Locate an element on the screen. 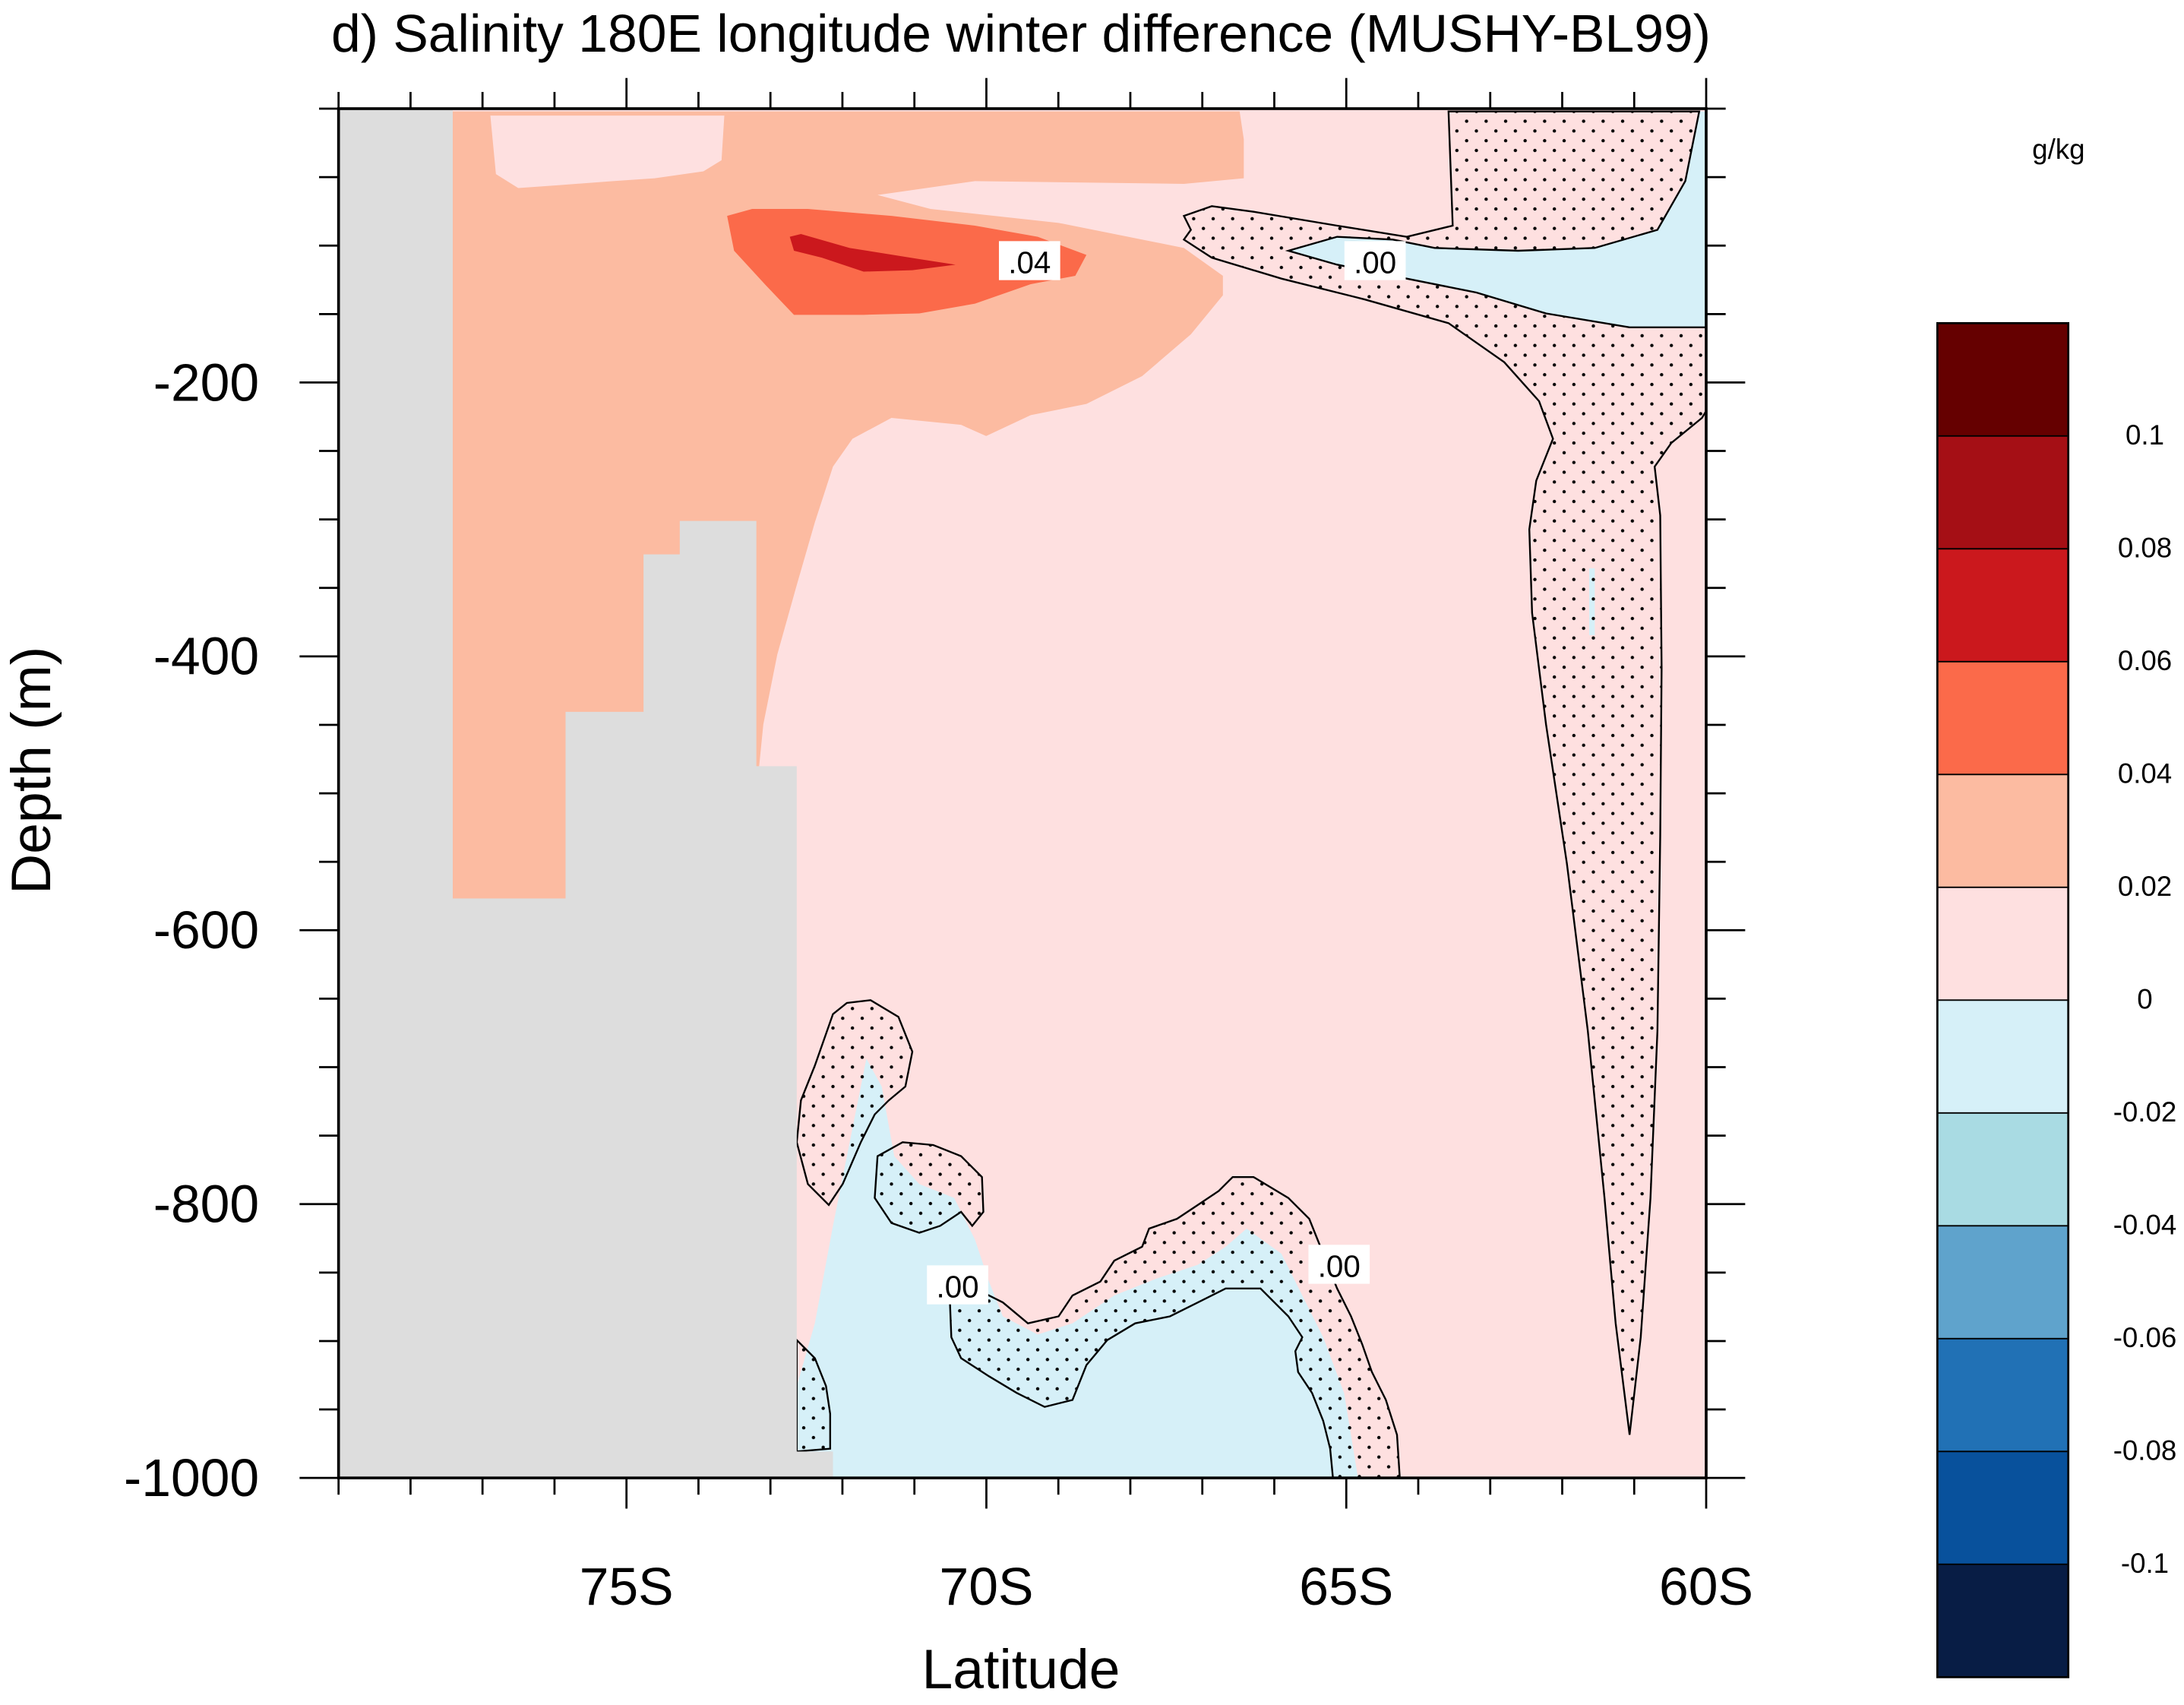 This screenshot has width=2184, height=1705. x-tick-label: 70S is located at coordinates (986, 1586).